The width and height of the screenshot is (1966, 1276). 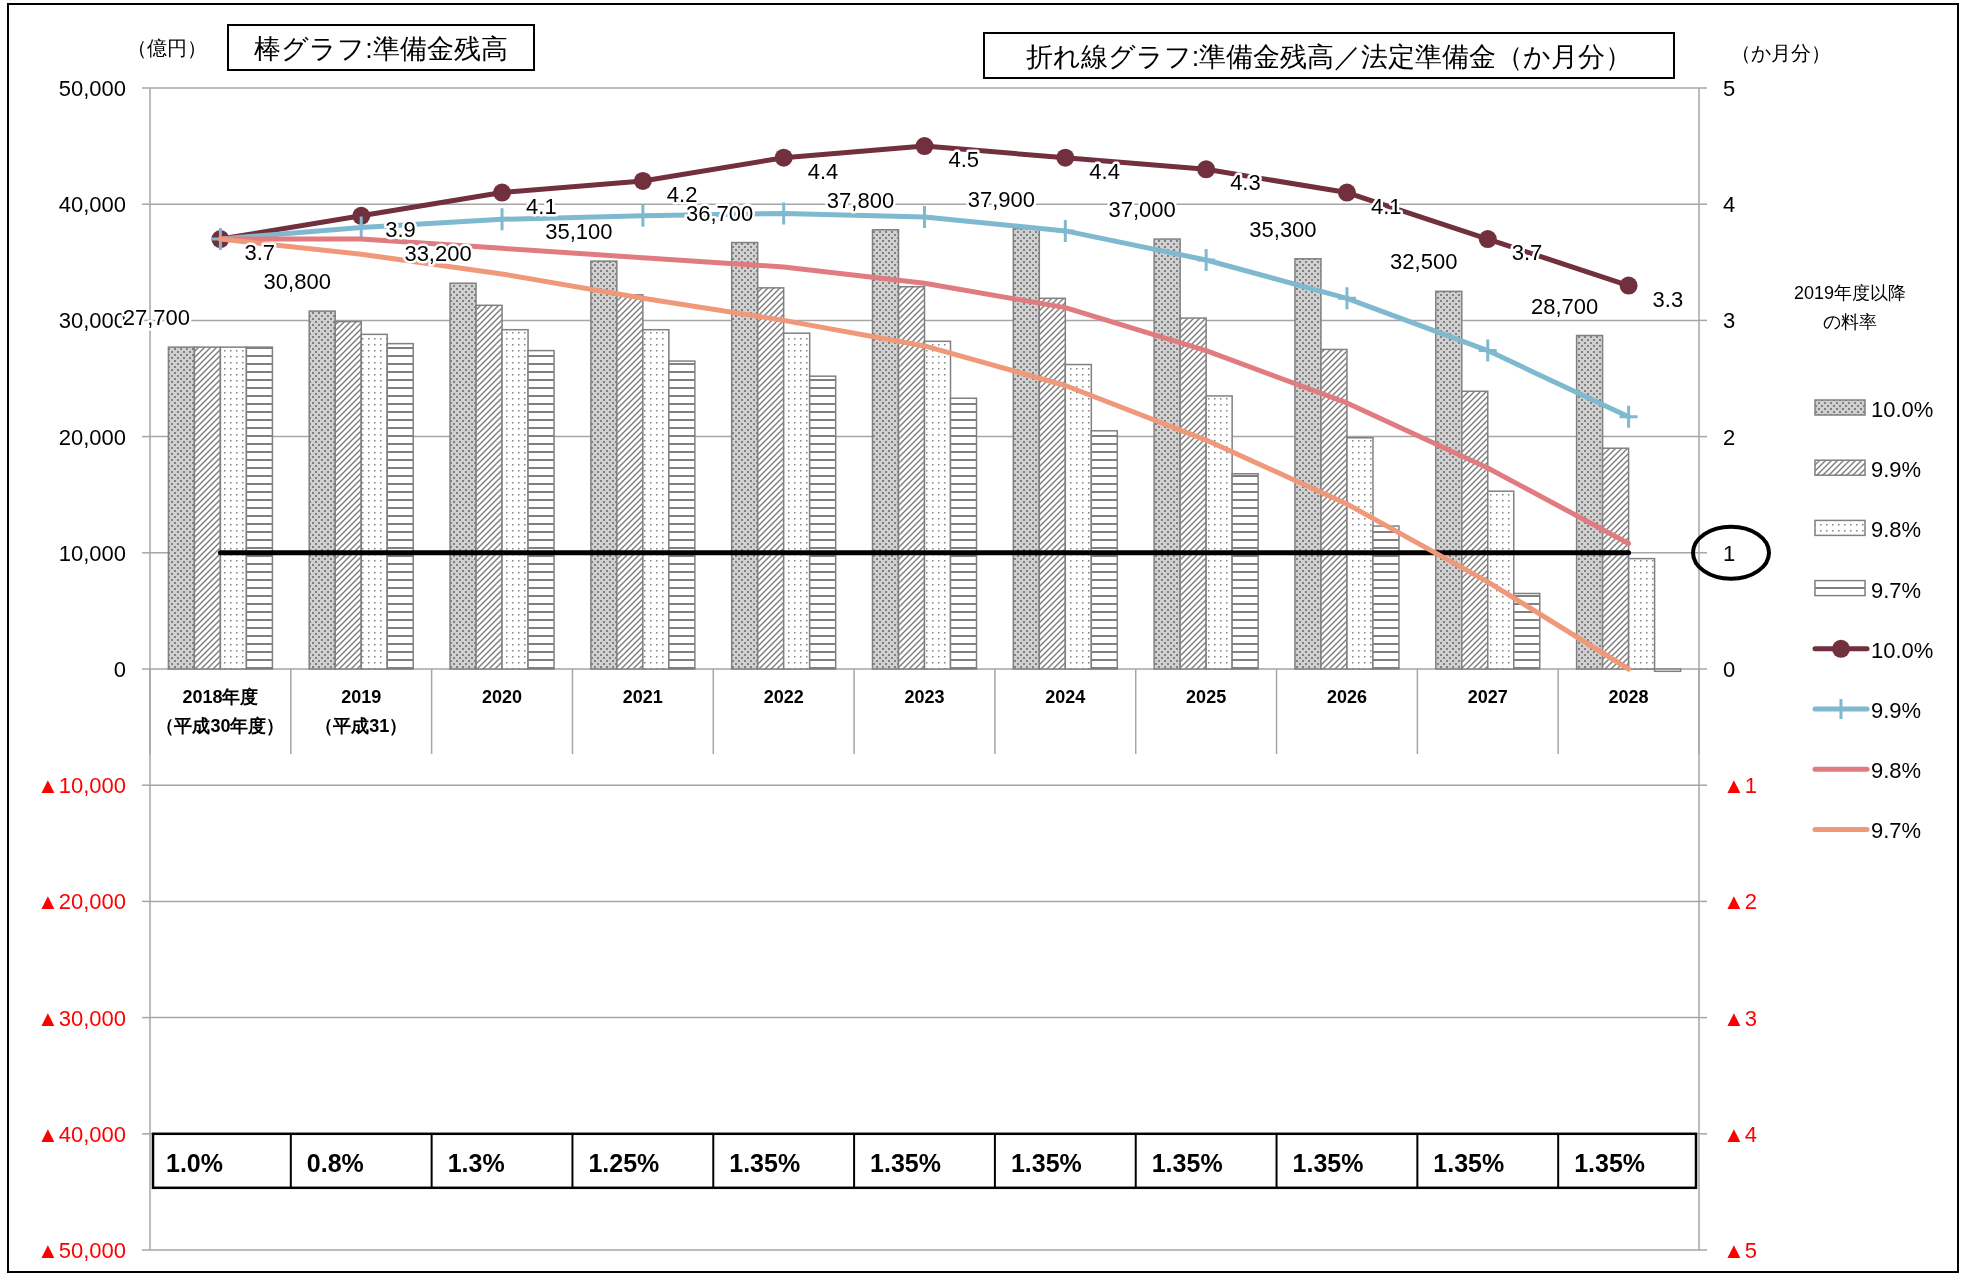 I want to click on annotation: 0.8%, so click(x=335, y=1162).